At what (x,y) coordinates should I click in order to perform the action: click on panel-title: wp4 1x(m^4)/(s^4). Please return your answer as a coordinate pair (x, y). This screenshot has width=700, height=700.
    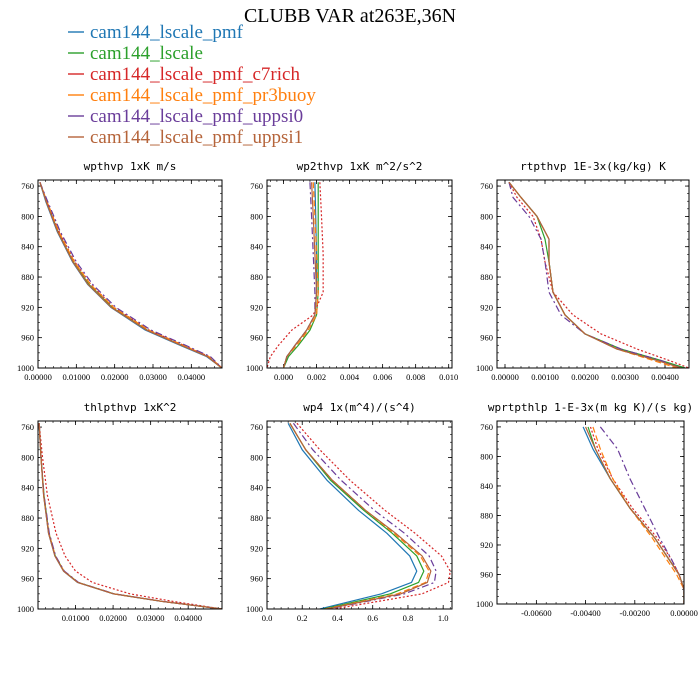
    Looking at the image, I should click on (359, 407).